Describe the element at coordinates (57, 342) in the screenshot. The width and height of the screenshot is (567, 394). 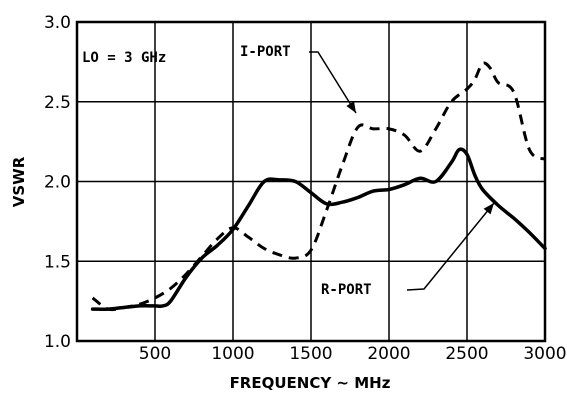
I see `y-tick-label: 1.0` at that location.